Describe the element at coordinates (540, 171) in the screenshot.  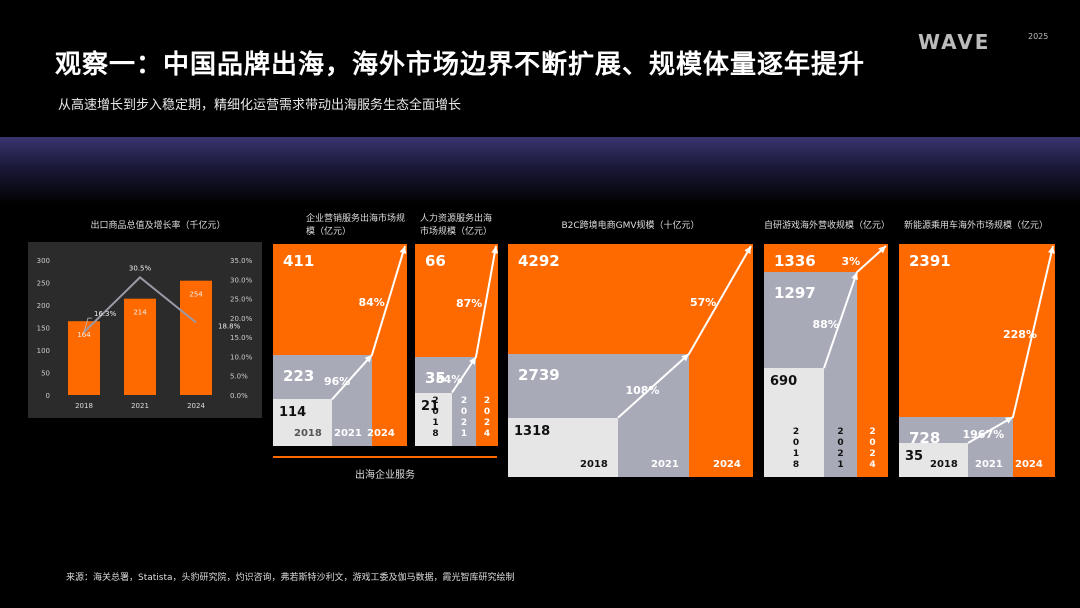
I see `header-gradient-band` at that location.